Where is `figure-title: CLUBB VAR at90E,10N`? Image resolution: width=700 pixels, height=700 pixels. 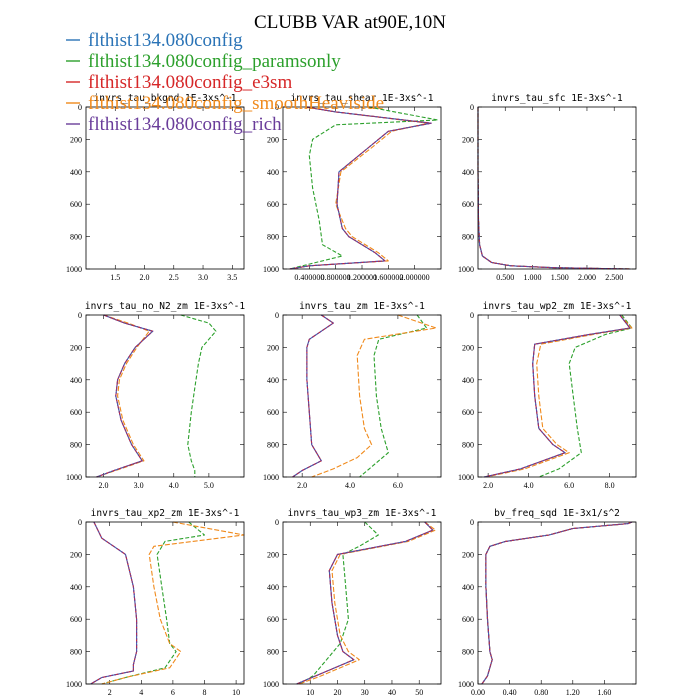 figure-title: CLUBB VAR at90E,10N is located at coordinates (350, 22).